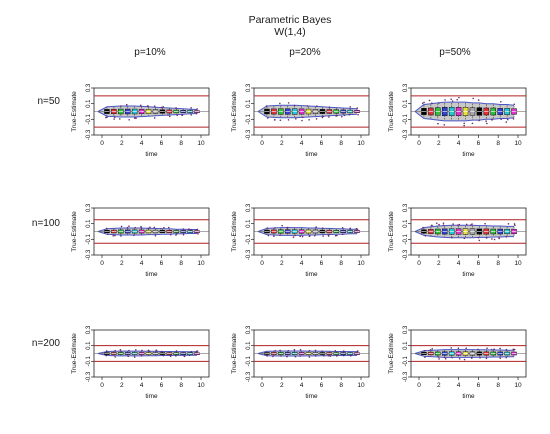  What do you see at coordinates (311, 274) in the screenshot?
I see `x-axis-label: time` at bounding box center [311, 274].